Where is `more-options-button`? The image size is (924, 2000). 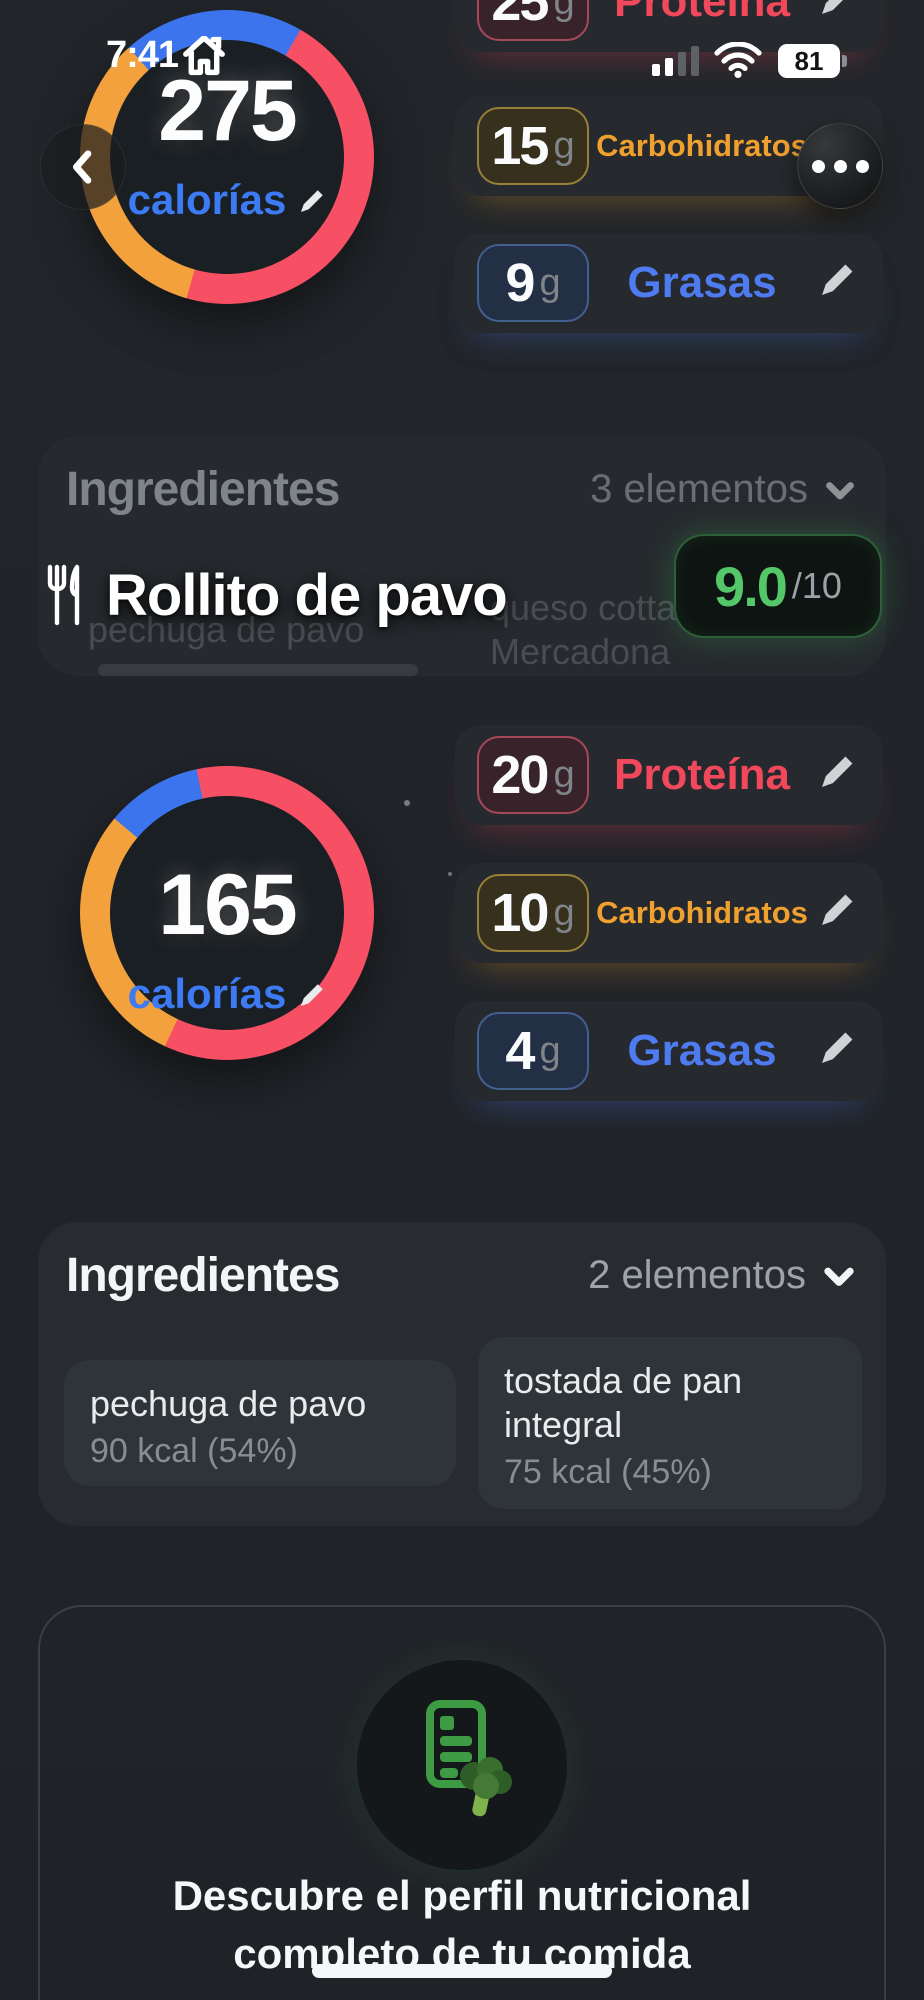 more-options-button is located at coordinates (840, 166).